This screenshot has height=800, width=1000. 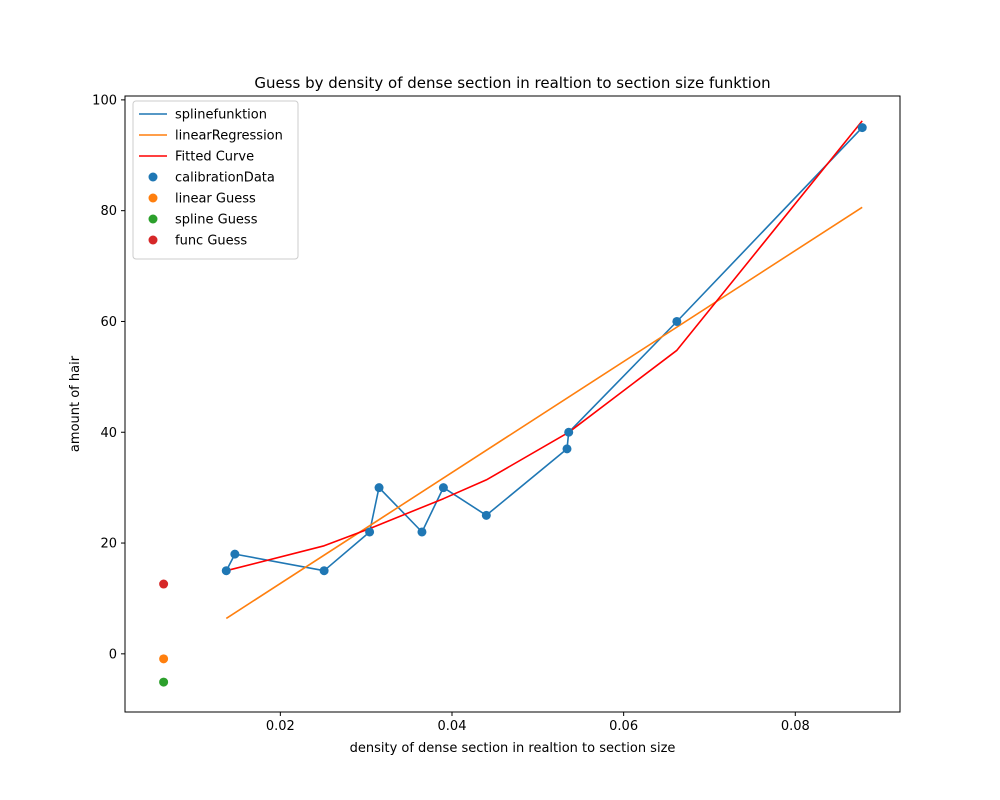 I want to click on legend-label-spline-guess: spline Guess, so click(x=216, y=220).